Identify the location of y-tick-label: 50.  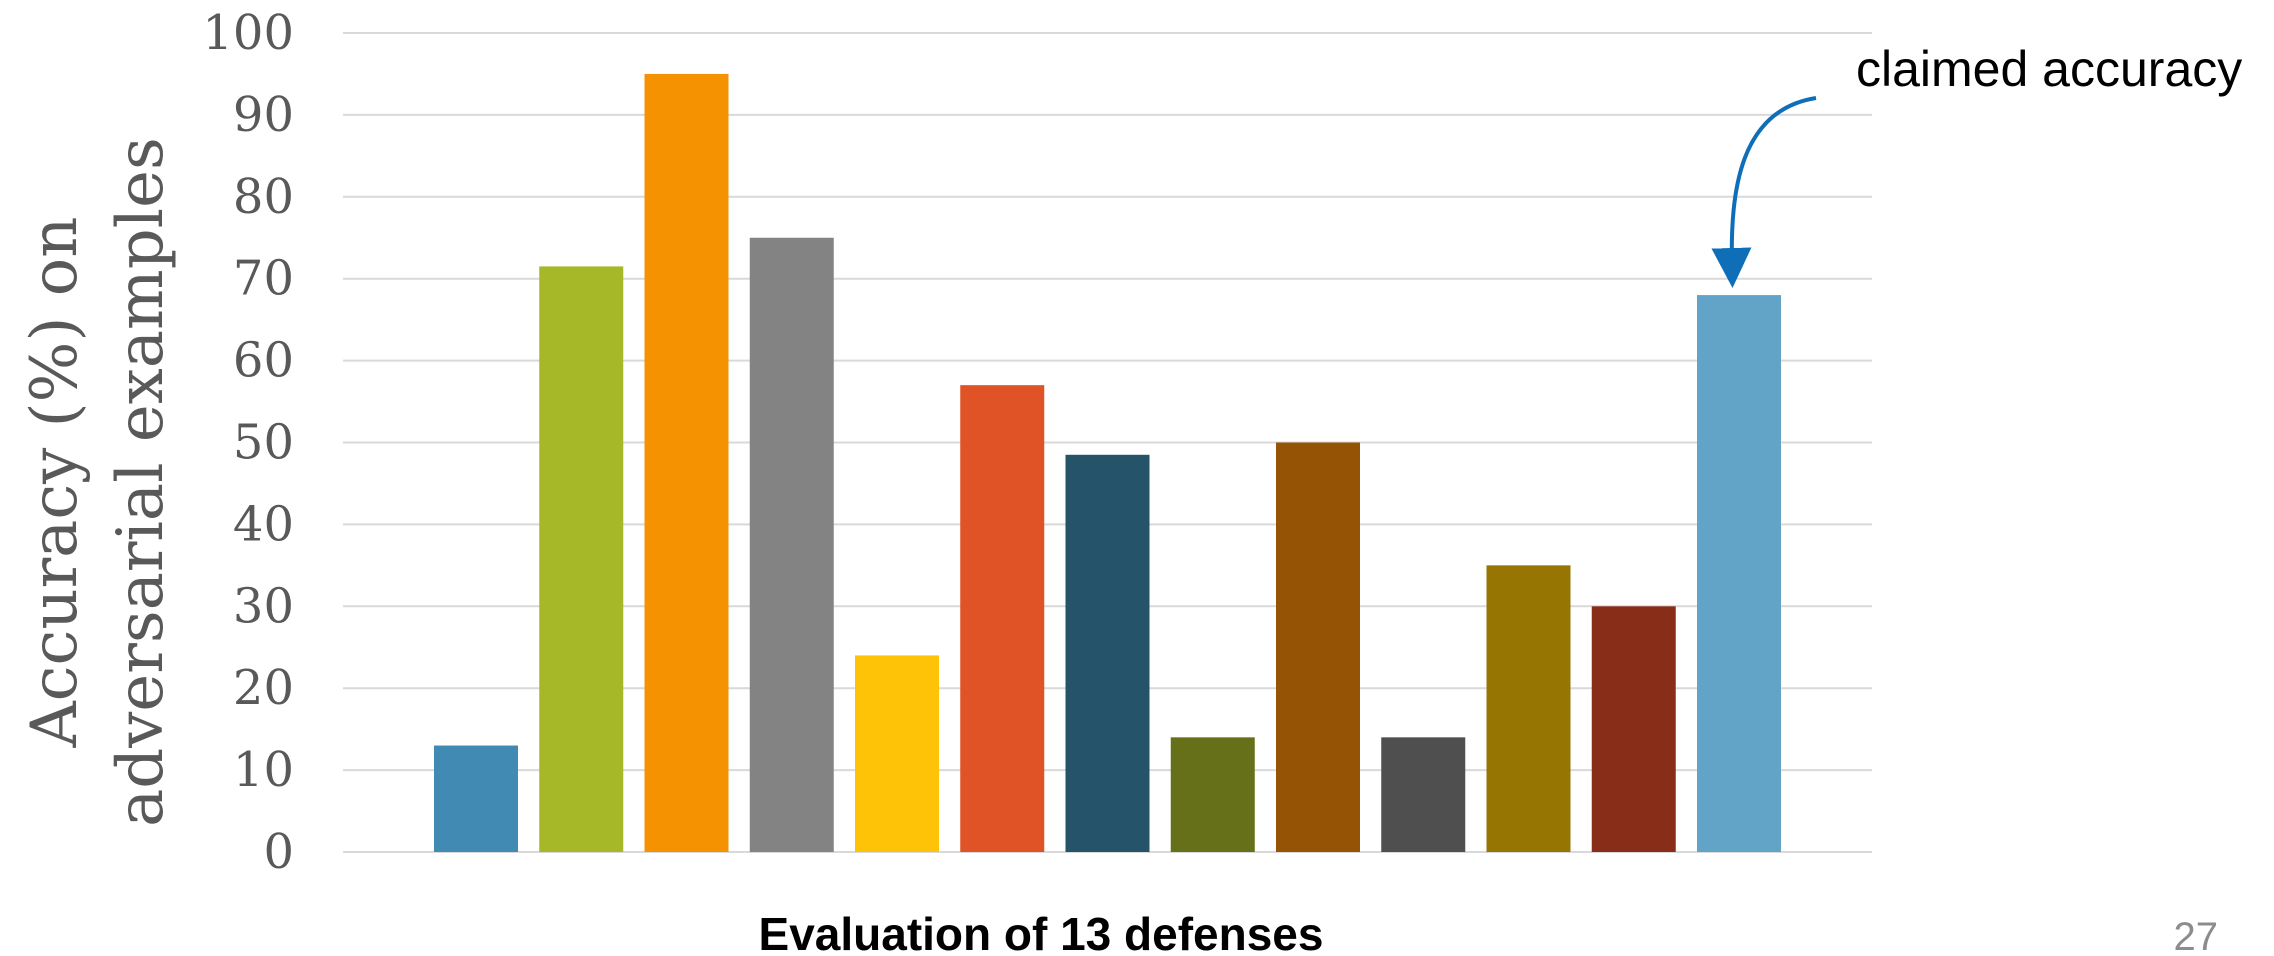
(263, 443).